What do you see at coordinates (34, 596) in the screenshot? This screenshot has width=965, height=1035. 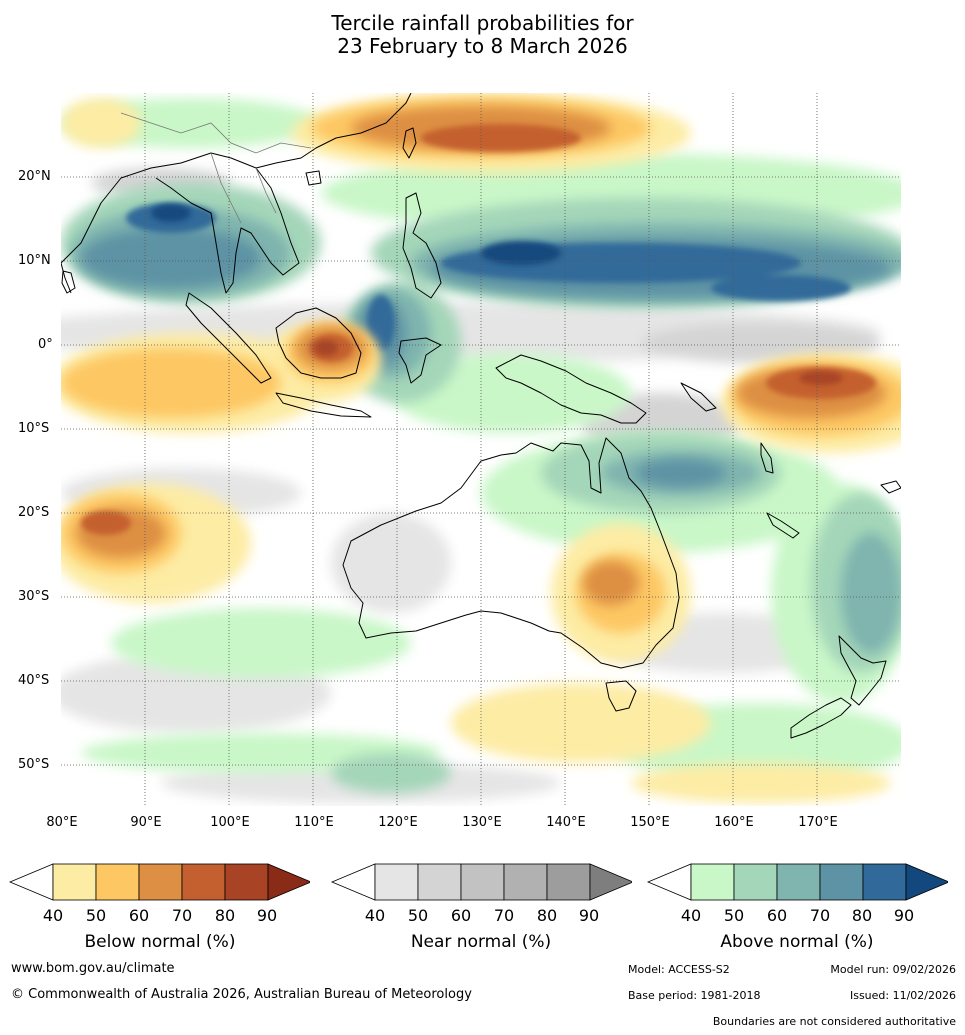 I see `lat-label-30s: 30°S` at bounding box center [34, 596].